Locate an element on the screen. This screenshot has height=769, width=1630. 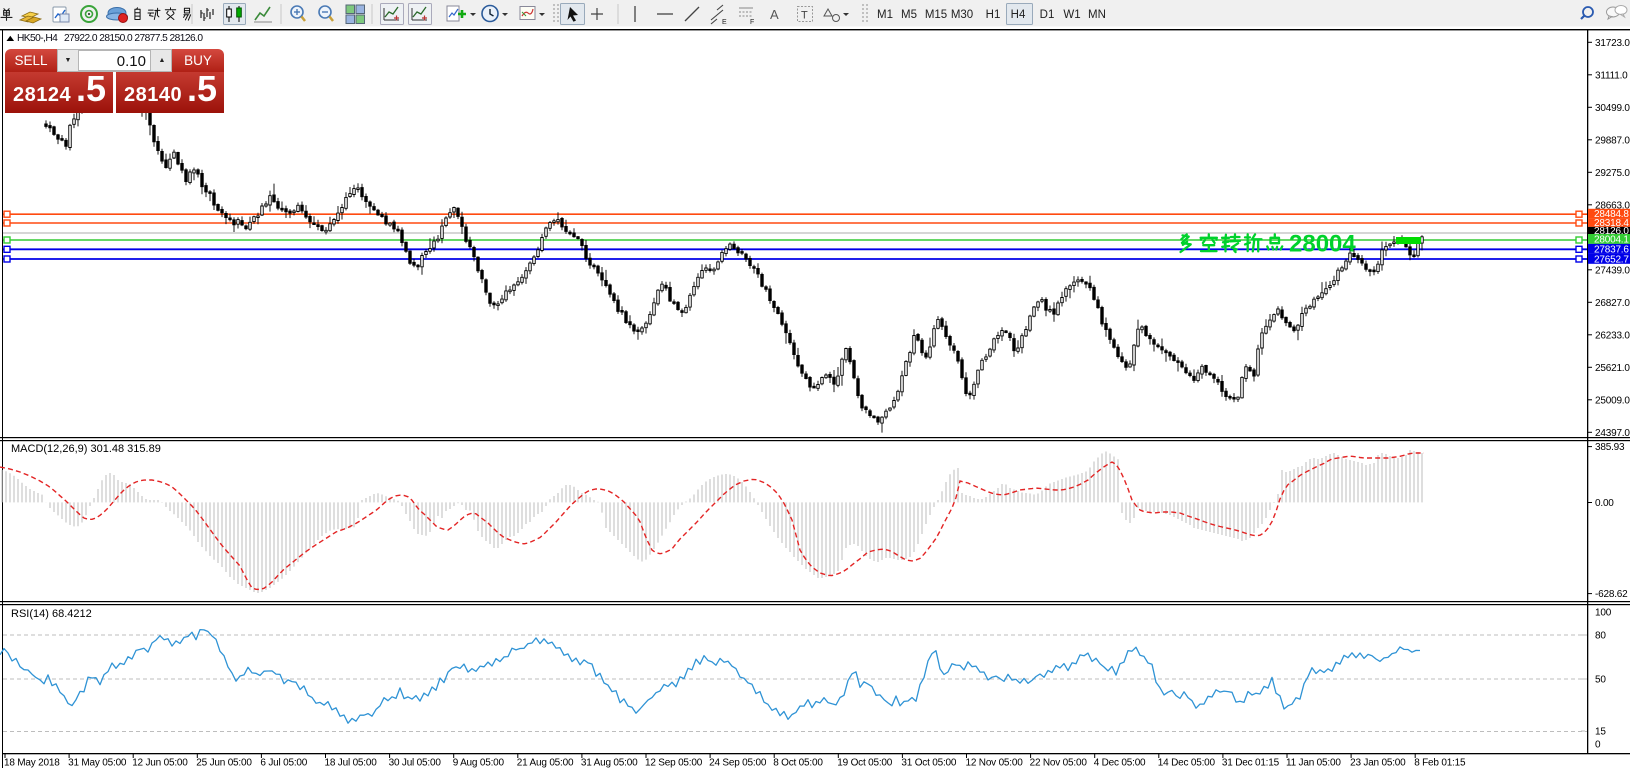
svg-text:HK50-,H4 27922.0 28150.0 278: HK50-,H4 27922.0 28150.0 27877.5 28126.0 is located at coordinates (110, 38).